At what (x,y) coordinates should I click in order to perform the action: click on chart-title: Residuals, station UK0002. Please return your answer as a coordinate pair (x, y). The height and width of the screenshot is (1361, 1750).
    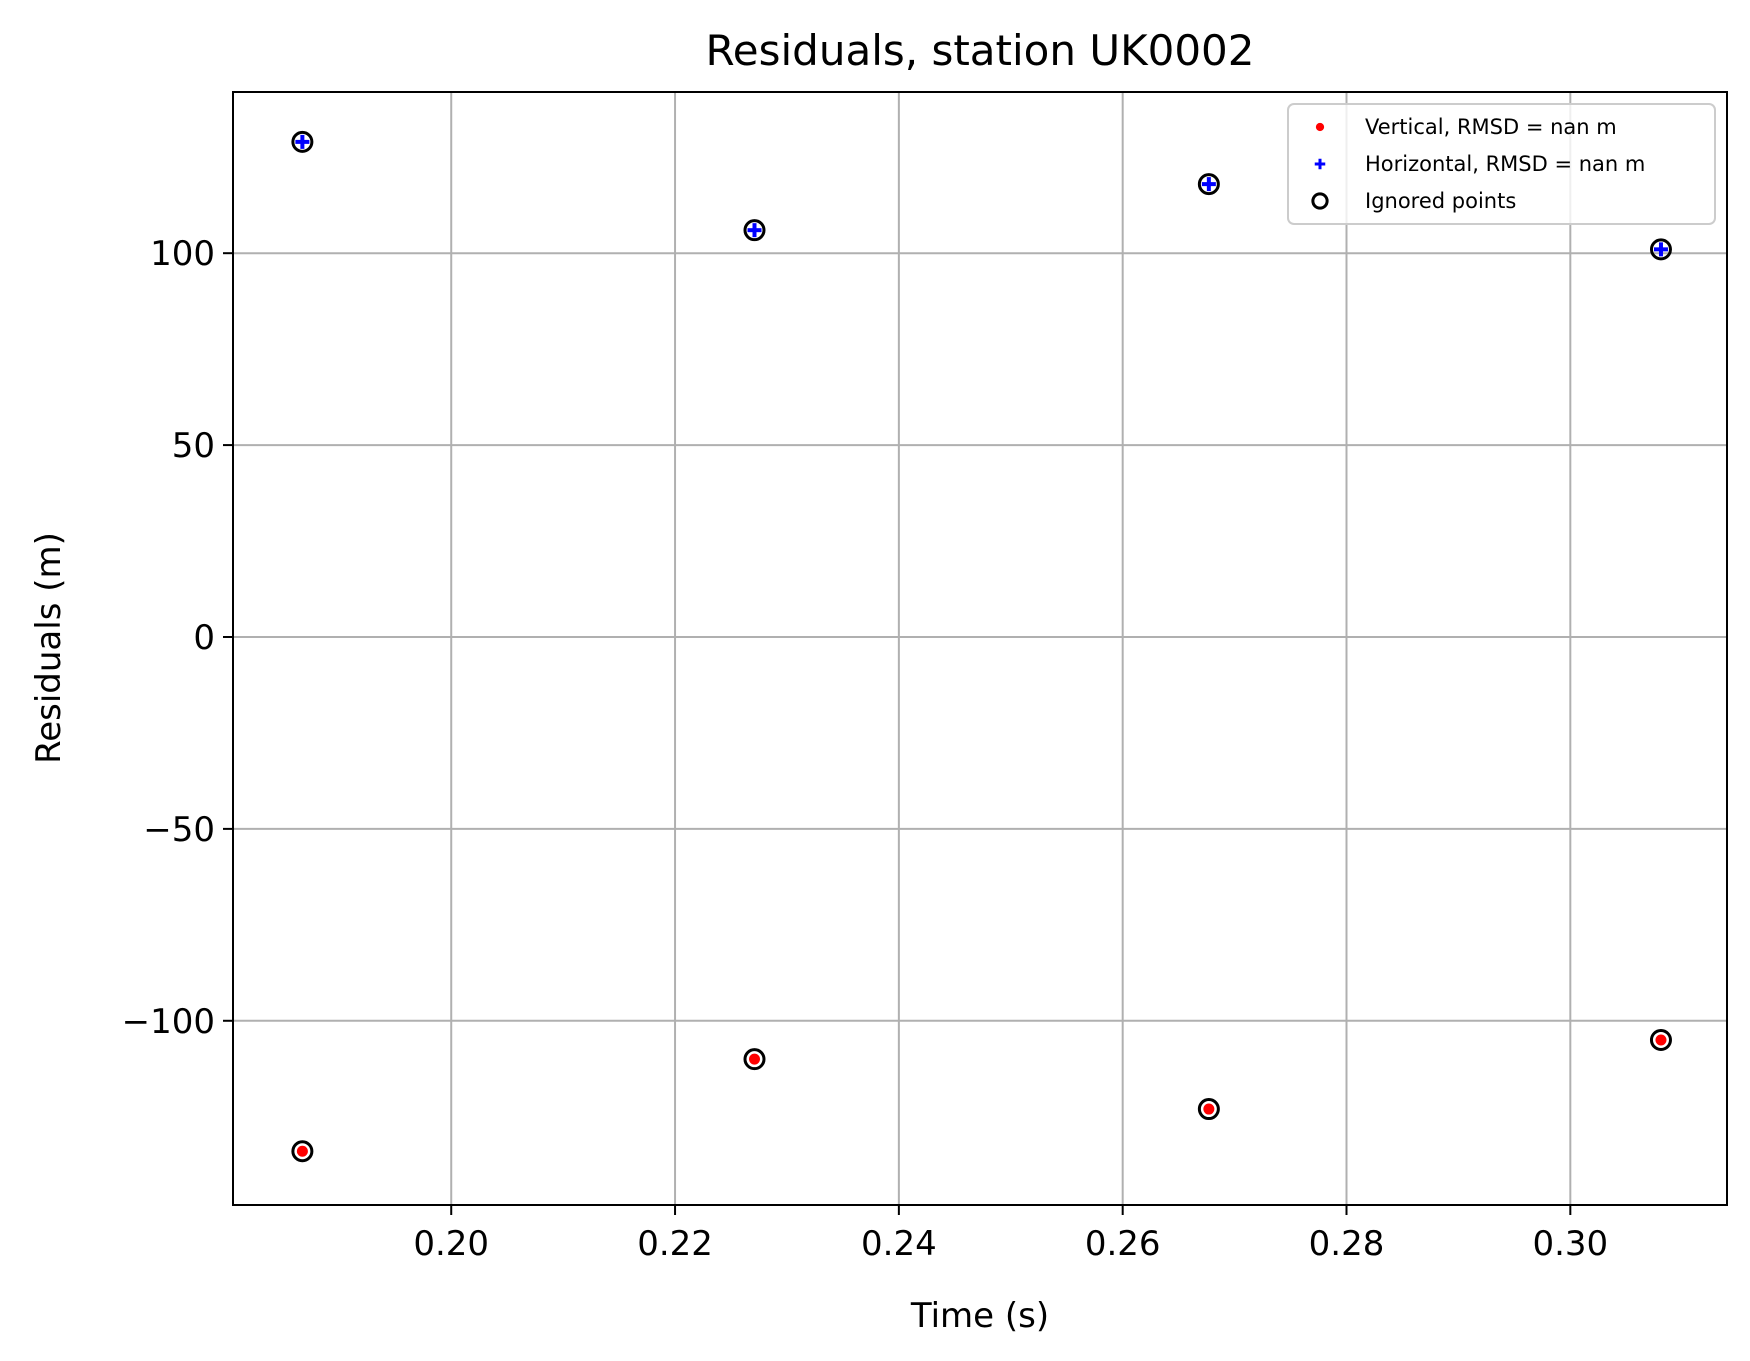
    Looking at the image, I should click on (979, 50).